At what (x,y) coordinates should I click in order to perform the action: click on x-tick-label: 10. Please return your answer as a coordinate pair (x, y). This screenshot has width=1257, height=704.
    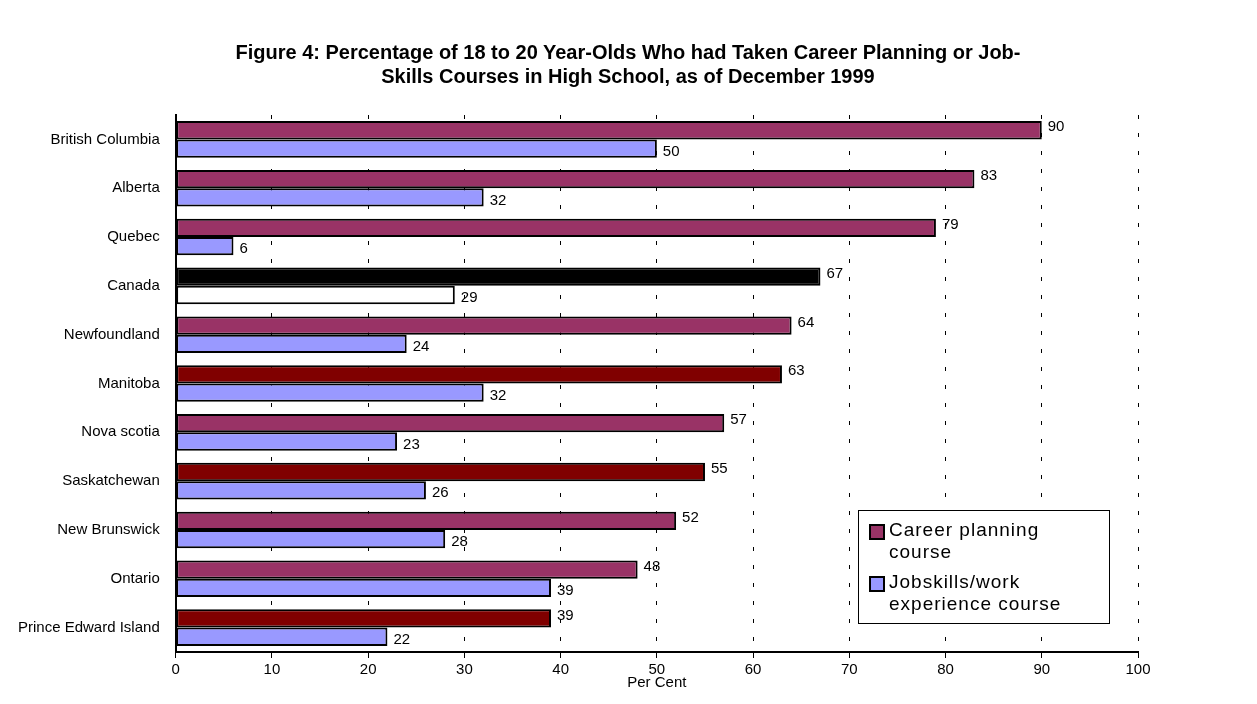
    Looking at the image, I should click on (272, 669).